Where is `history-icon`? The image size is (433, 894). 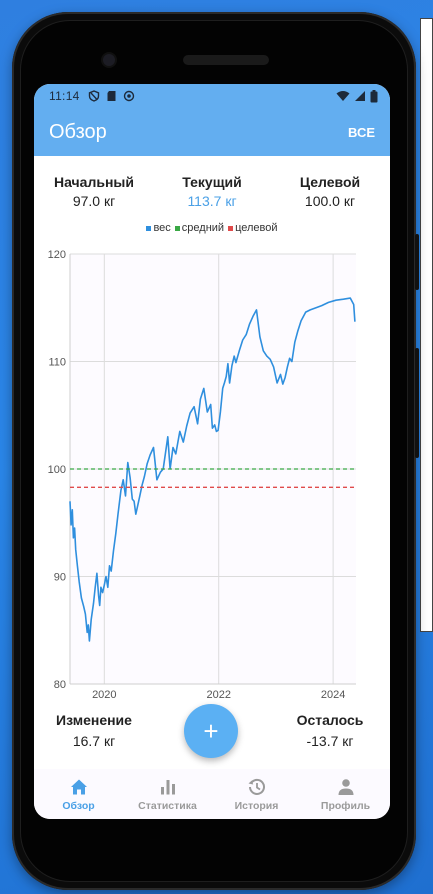
history-icon is located at coordinates (256, 786).